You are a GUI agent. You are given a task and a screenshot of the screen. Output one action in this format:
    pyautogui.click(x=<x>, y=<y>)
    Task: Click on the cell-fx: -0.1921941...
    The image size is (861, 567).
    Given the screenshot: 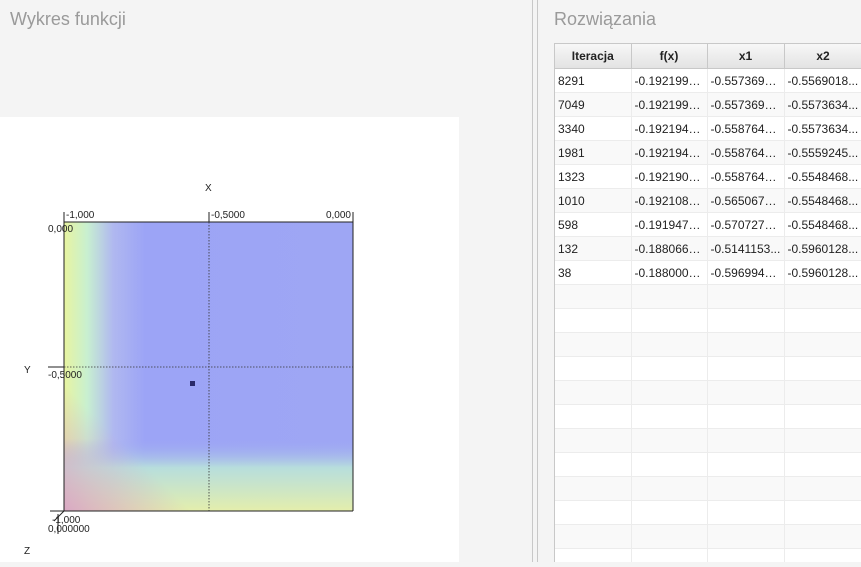 What is the action you would take?
    pyautogui.click(x=669, y=152)
    